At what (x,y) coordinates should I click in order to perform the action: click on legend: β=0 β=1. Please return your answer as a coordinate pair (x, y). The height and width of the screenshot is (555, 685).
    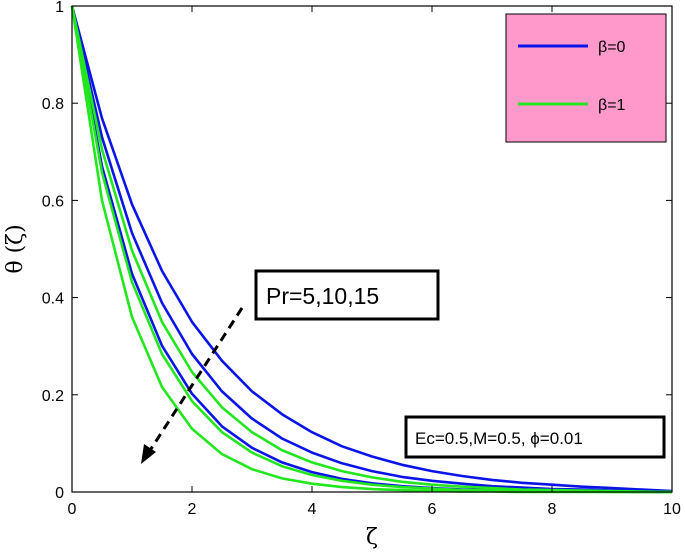
    Looking at the image, I should click on (586, 78).